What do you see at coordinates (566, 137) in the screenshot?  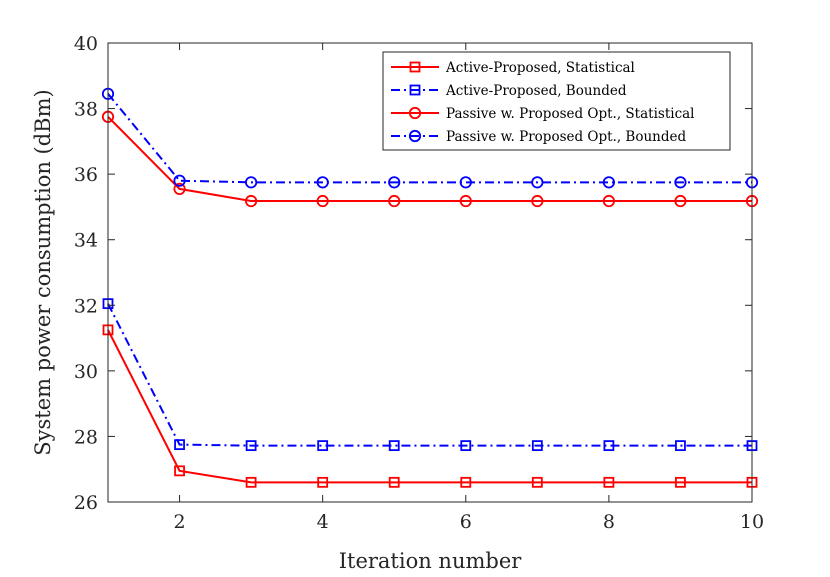 I see `legend-label: Passive w. Proposed Opt., Bounded` at bounding box center [566, 137].